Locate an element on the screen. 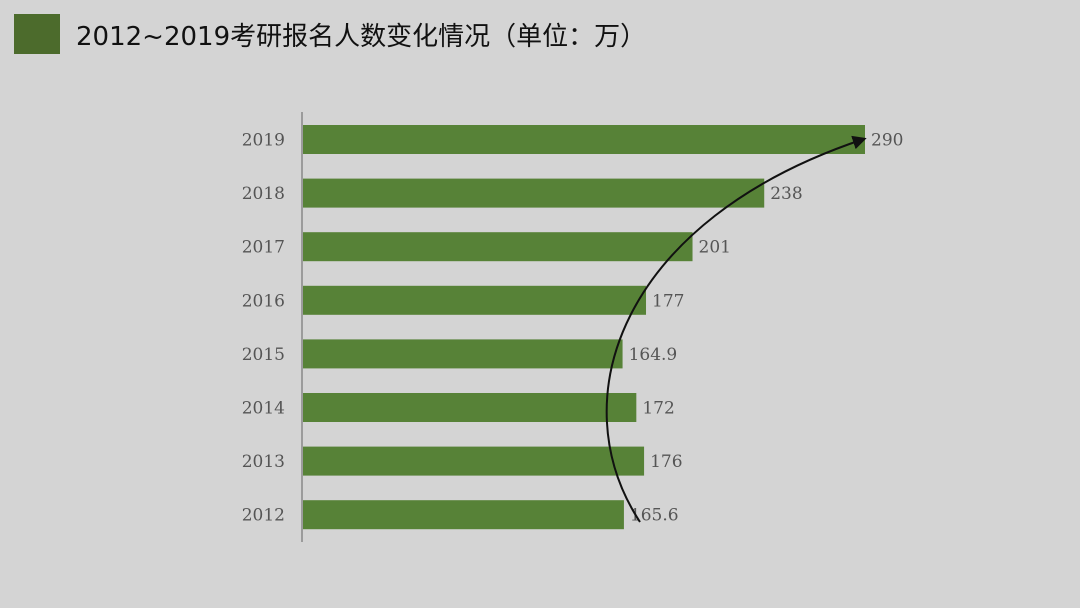 This screenshot has width=1080, height=608. y-tick-label-2016: 2016 is located at coordinates (263, 301).